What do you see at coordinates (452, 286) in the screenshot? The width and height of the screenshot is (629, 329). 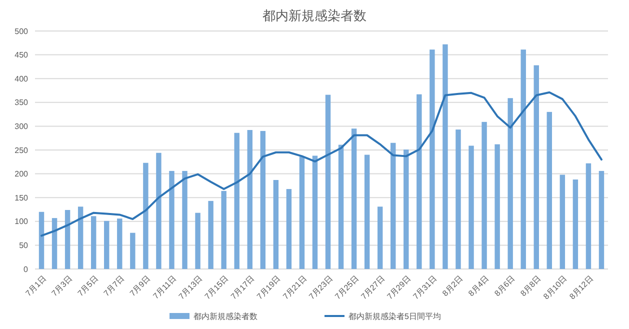 I see `x-tick-label: 8月2日` at bounding box center [452, 286].